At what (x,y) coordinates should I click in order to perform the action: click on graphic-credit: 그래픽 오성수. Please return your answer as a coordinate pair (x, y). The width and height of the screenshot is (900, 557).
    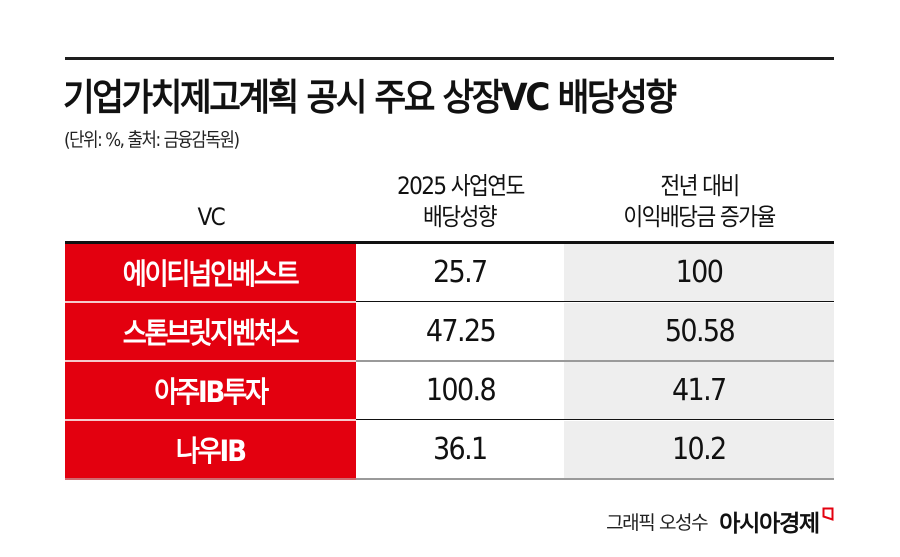
    Looking at the image, I should click on (657, 522).